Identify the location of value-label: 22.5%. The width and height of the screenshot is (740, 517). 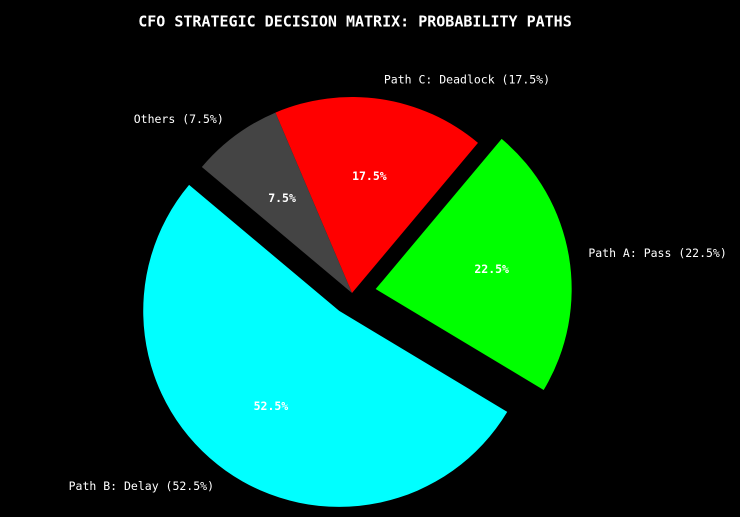
(491, 269).